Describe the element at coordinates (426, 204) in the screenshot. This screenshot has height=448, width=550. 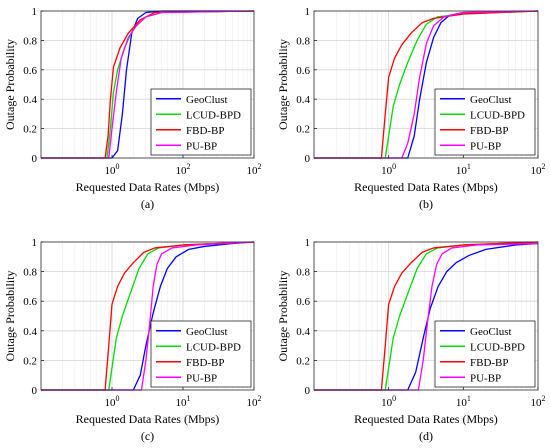
I see `panel-subtitle: (b)` at that location.